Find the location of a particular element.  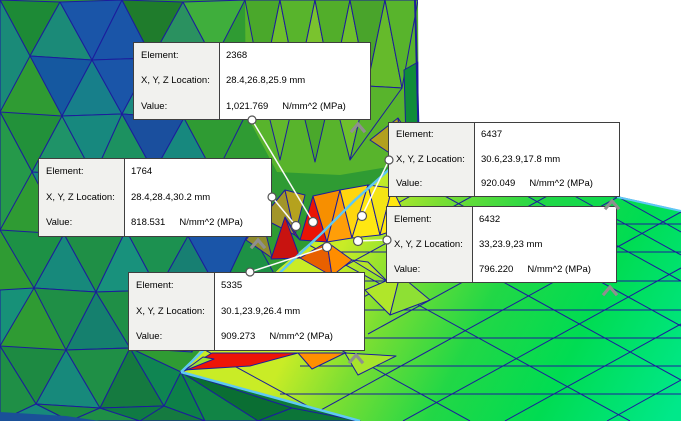

stress-number: 920.049 is located at coordinates (498, 184).